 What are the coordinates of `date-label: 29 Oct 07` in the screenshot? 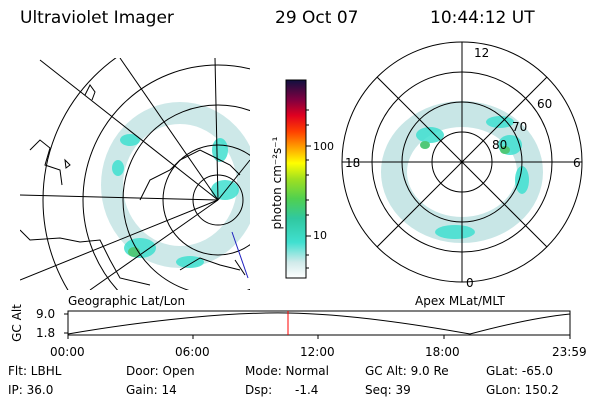 It's located at (317, 18).